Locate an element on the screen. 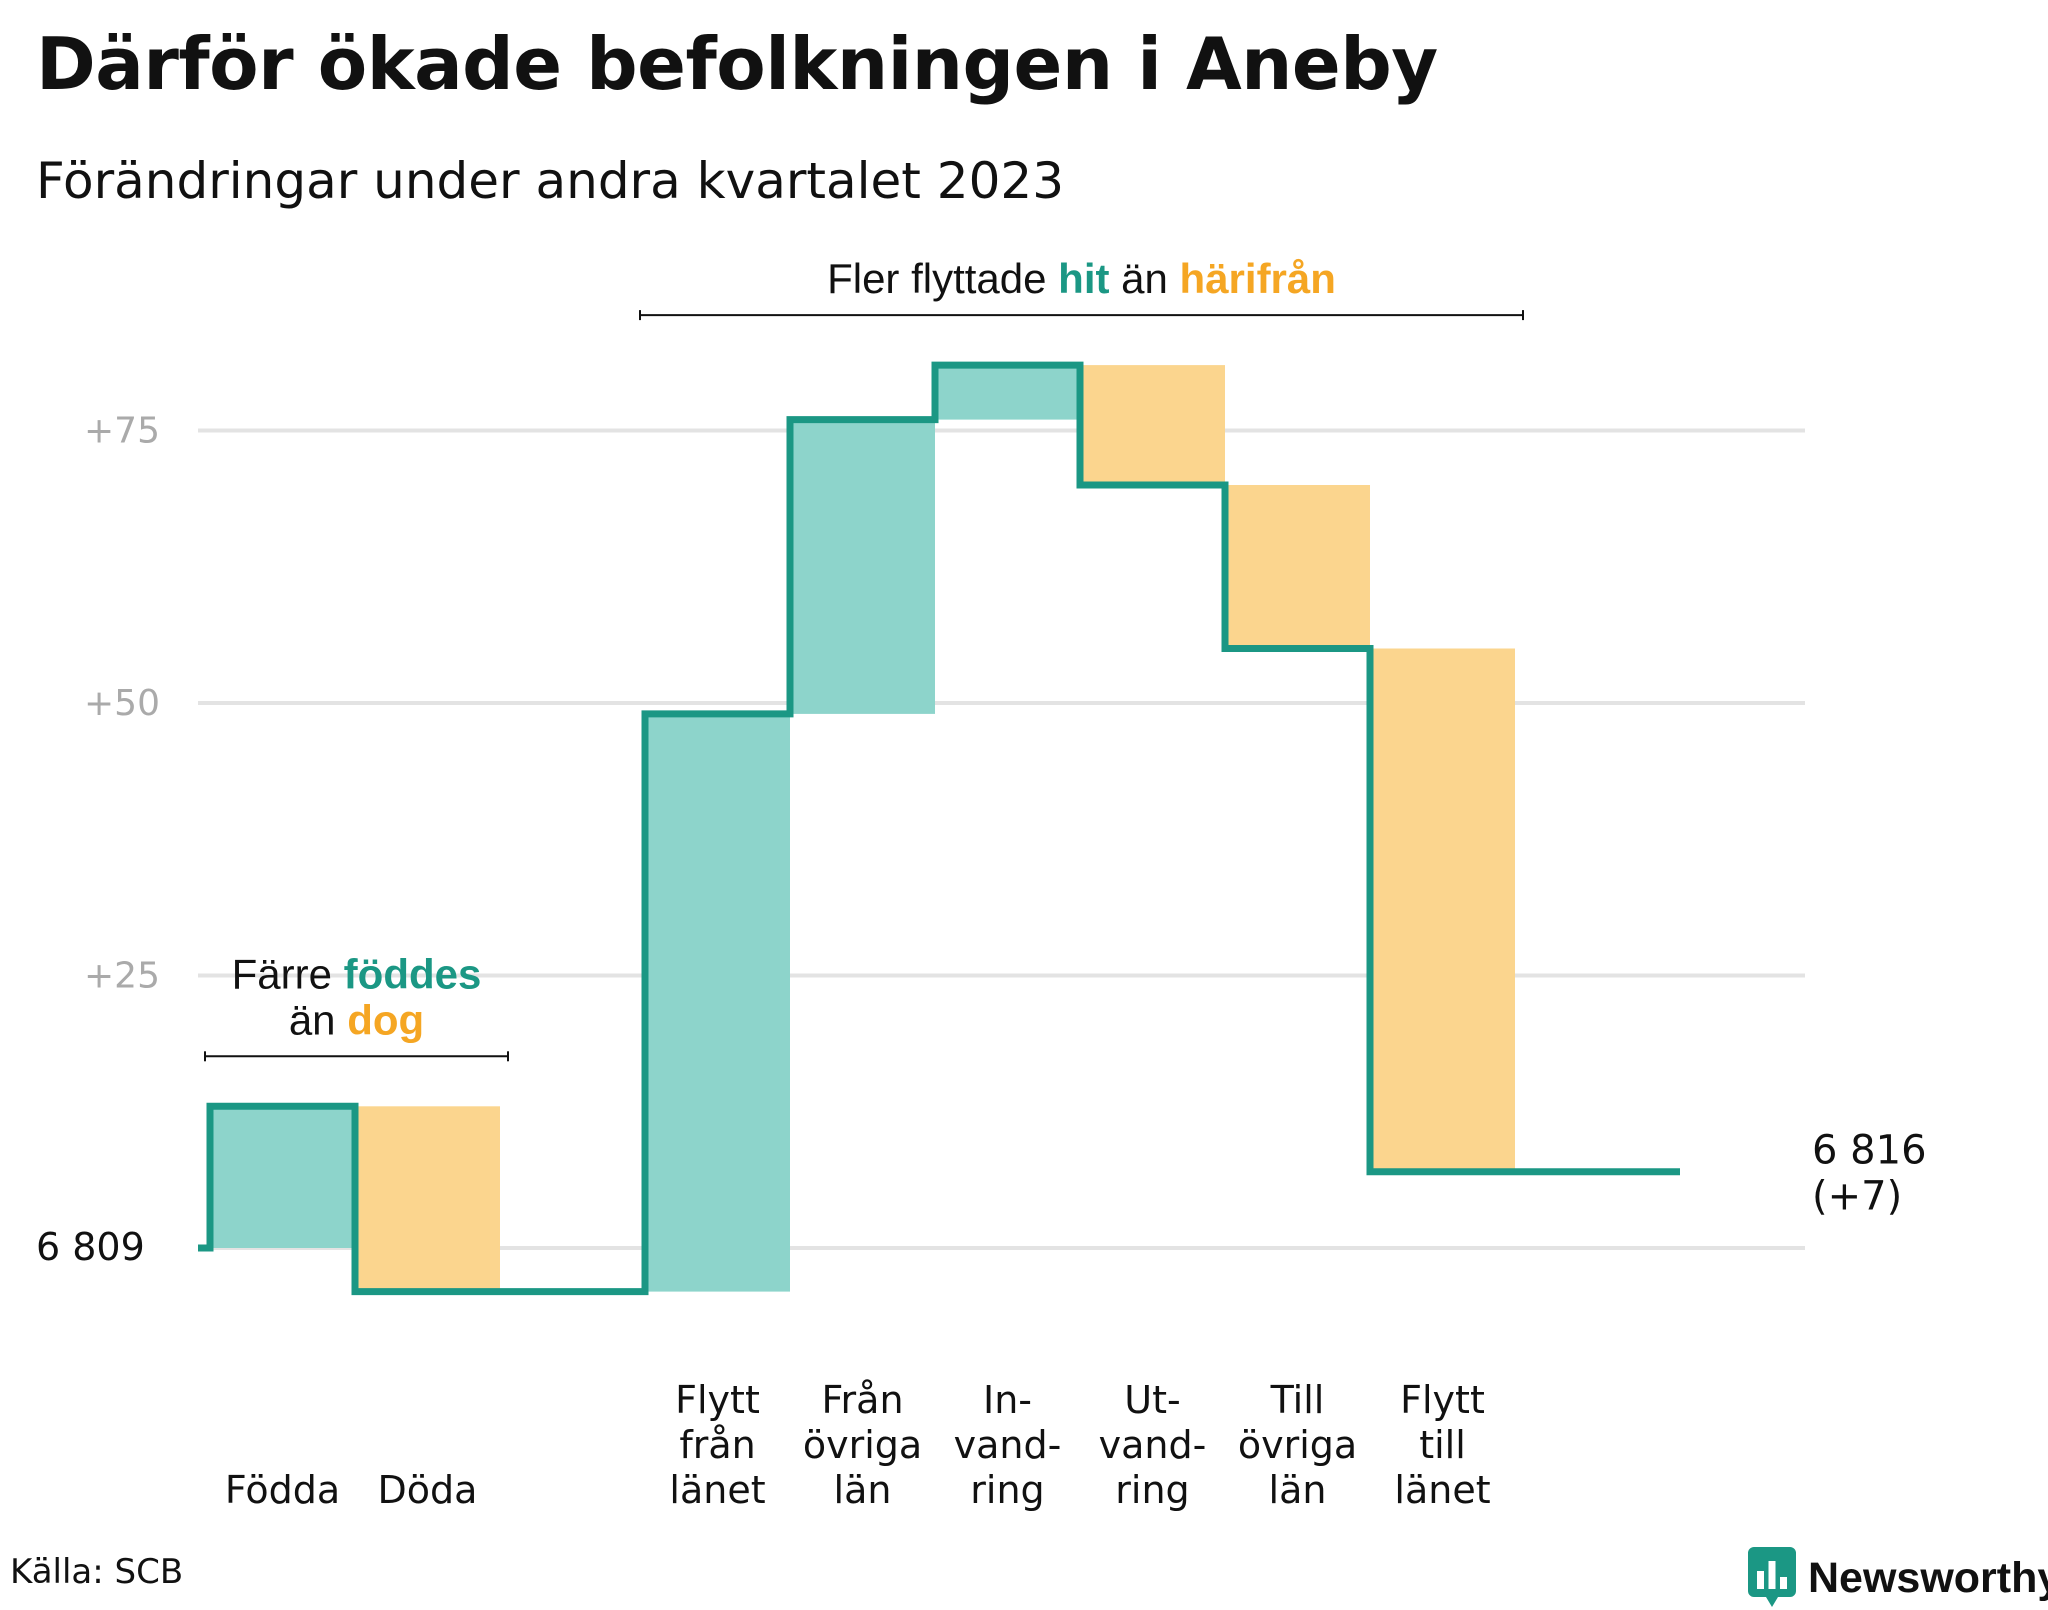 Image resolution: width=2048 pixels, height=1610 pixels. annotation: Fler flyttade hit än härifrån is located at coordinates (1081, 288).